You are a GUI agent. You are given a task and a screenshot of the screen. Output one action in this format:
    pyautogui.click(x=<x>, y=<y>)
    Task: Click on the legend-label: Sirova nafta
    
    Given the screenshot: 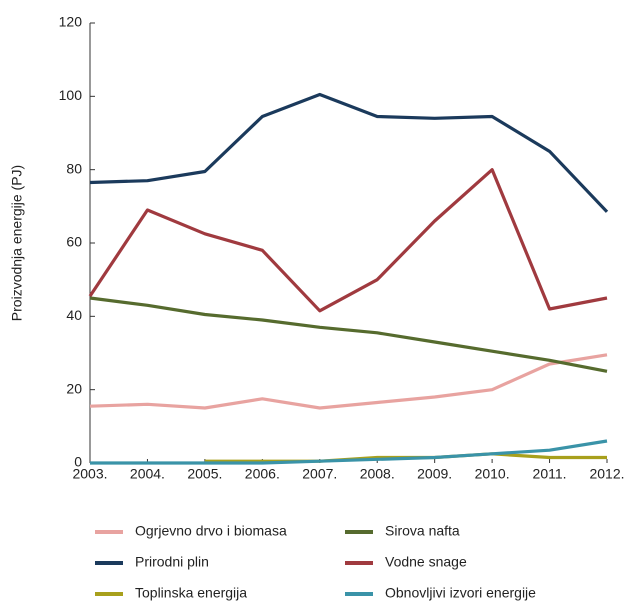 What is the action you would take?
    pyautogui.click(x=422, y=531)
    